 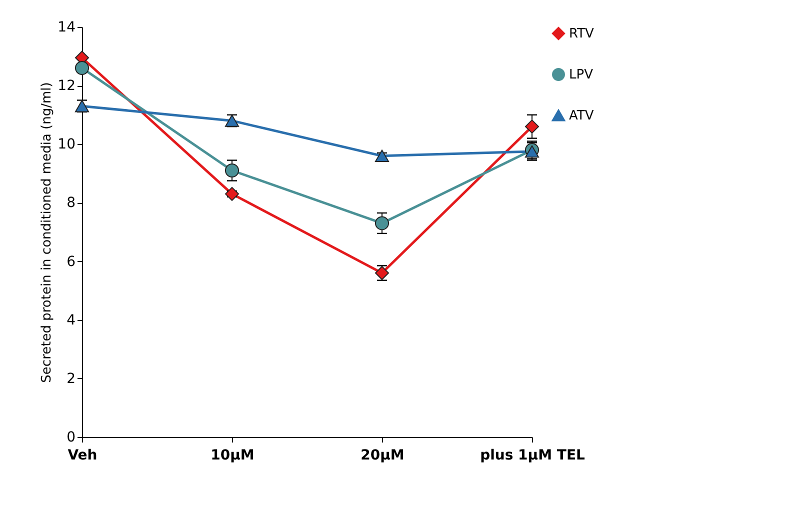 What do you see at coordinates (533, 456) in the screenshot?
I see `x-tick-label: plus 1μM TEL` at bounding box center [533, 456].